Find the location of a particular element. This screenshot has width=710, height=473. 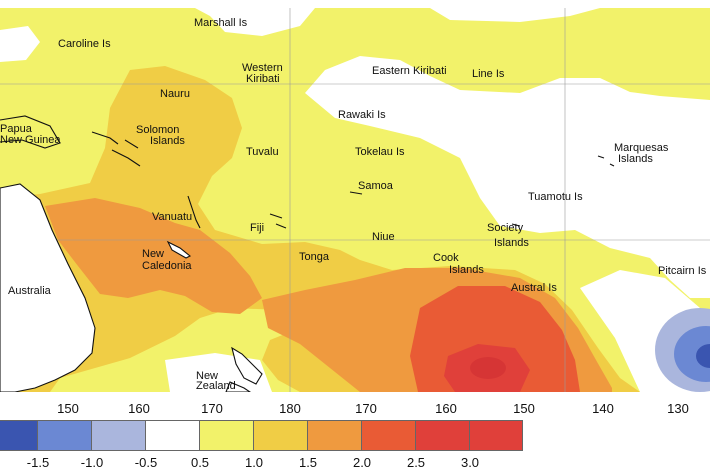

label-tuvalu: Tuvalu is located at coordinates (262, 152).